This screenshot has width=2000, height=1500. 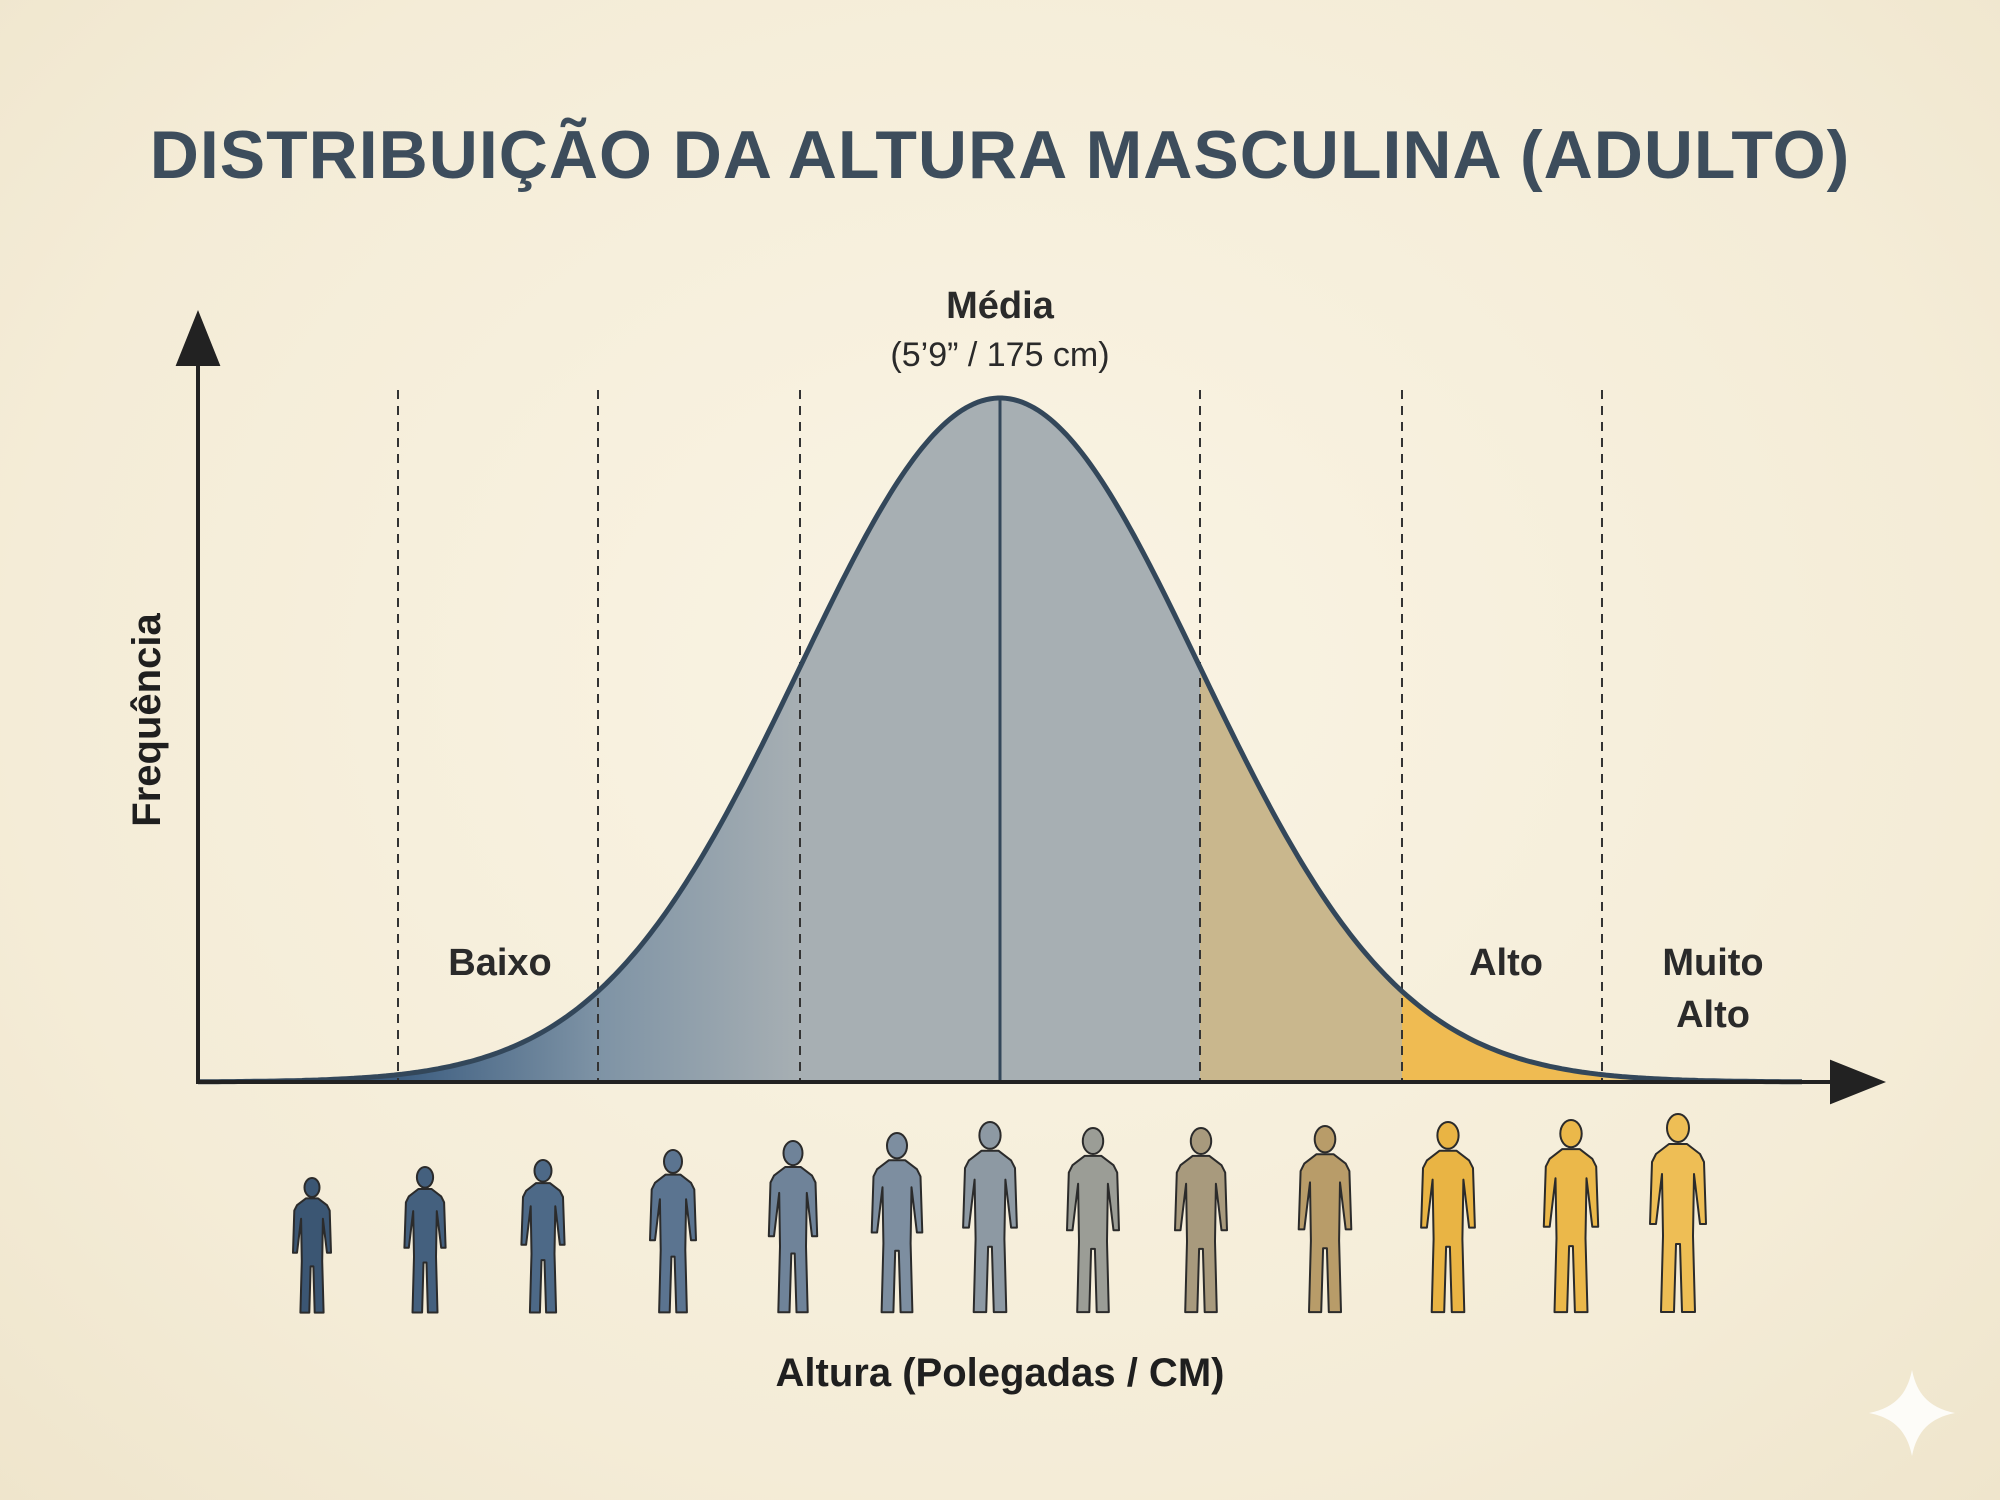 I want to click on y-axis-label: Frequência, so click(x=147, y=720).